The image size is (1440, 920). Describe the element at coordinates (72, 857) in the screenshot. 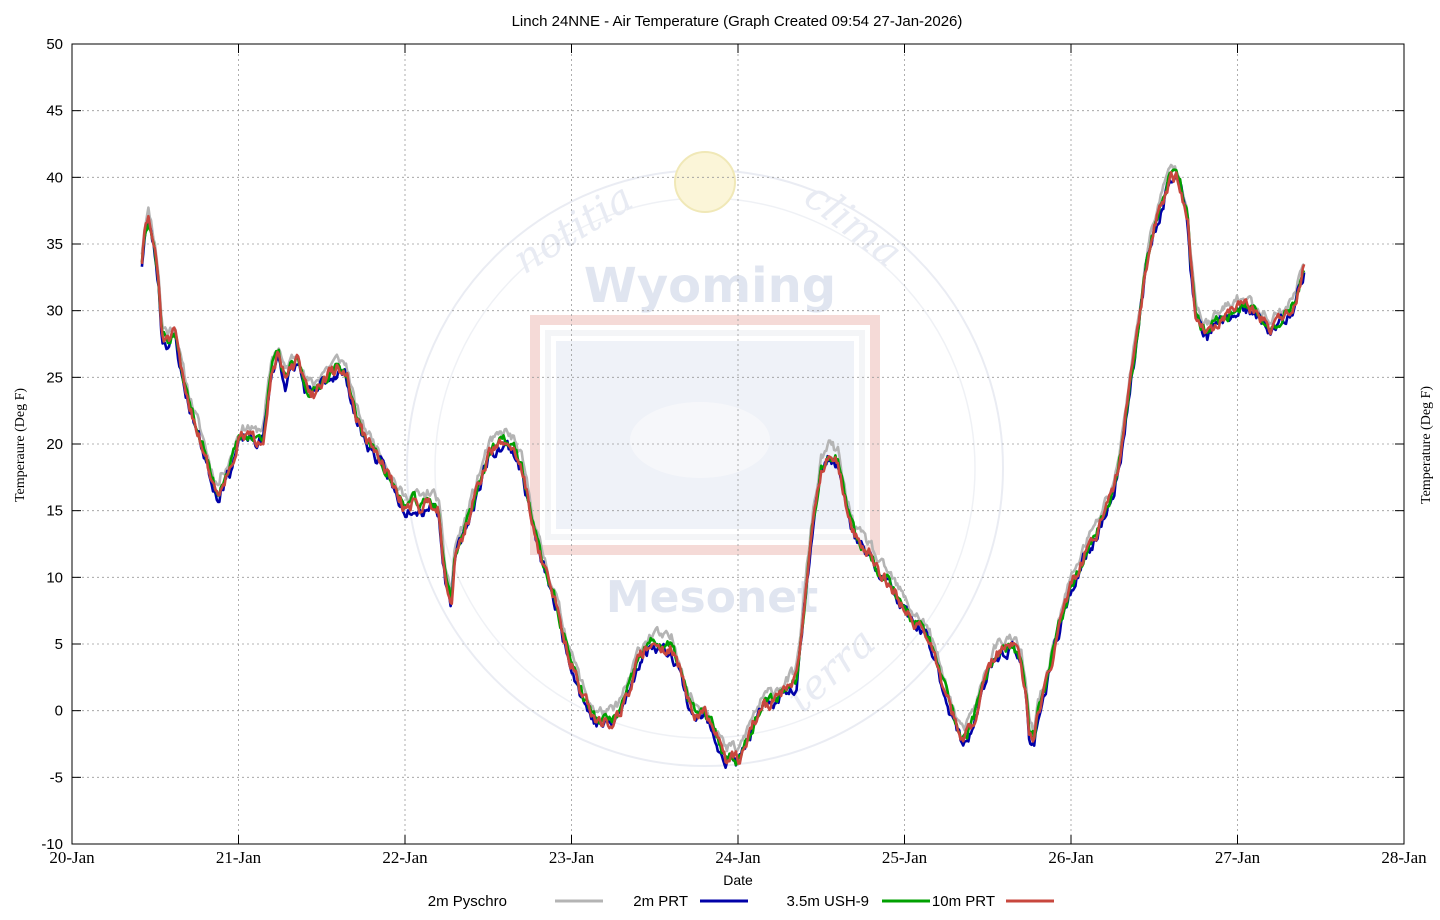

I see `x-tick-label: 20-Jan` at that location.